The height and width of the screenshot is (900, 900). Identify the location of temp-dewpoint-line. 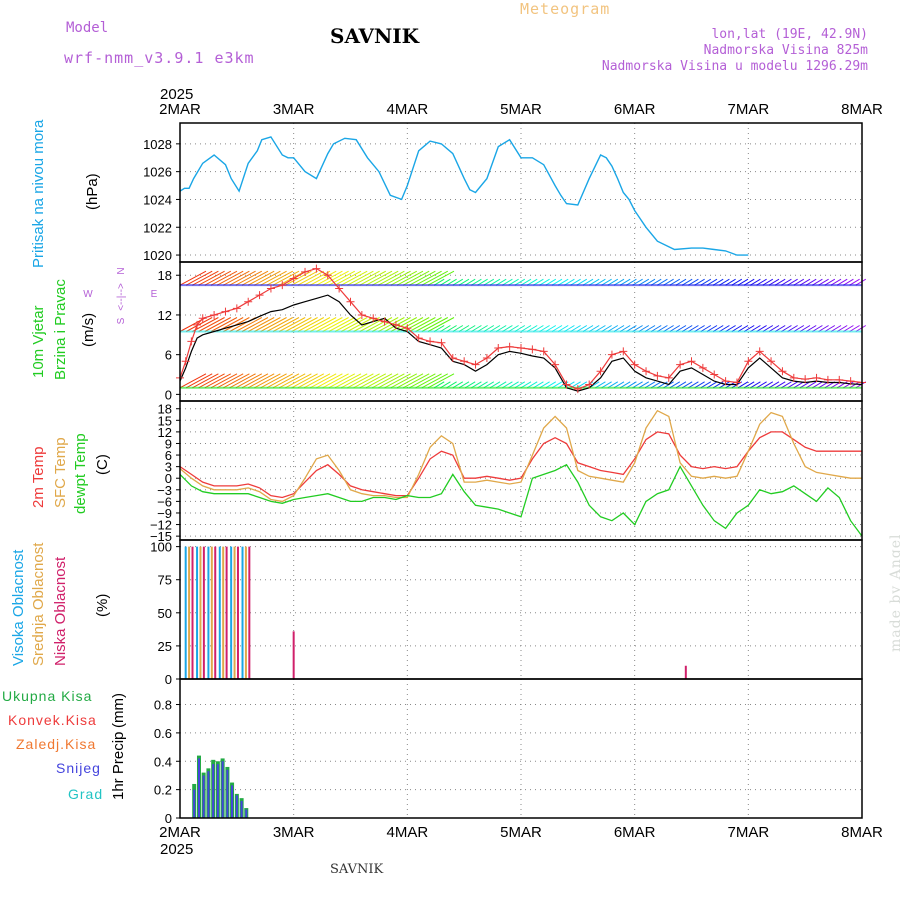
(521, 500).